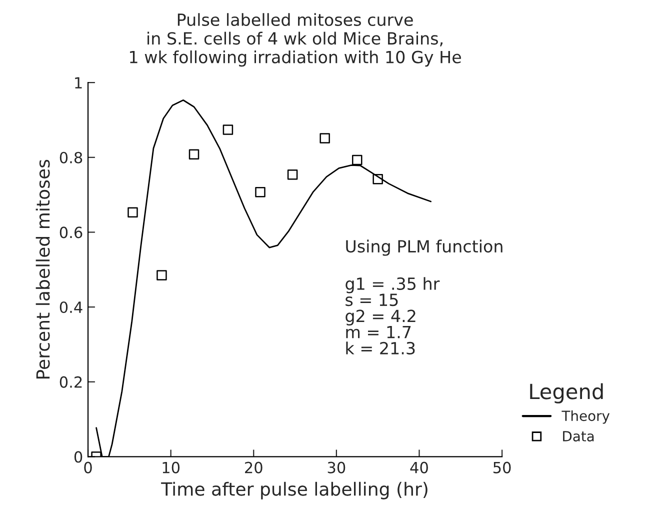 Image resolution: width=652 pixels, height=516 pixels. I want to click on y-tick-label: 0.4, so click(71, 307).